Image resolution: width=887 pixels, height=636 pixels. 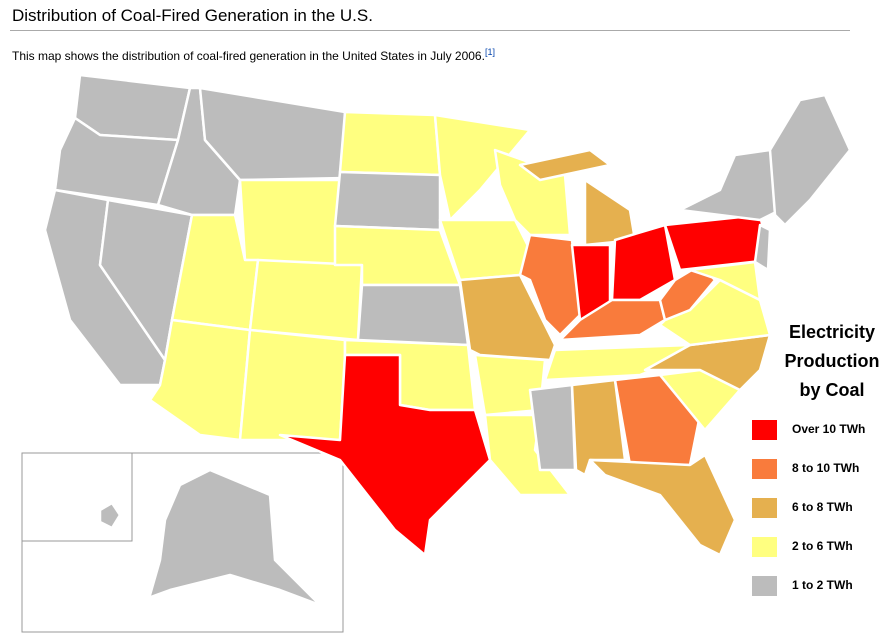 I want to click on legend-label: 1 to 2 TWh, so click(x=822, y=585).